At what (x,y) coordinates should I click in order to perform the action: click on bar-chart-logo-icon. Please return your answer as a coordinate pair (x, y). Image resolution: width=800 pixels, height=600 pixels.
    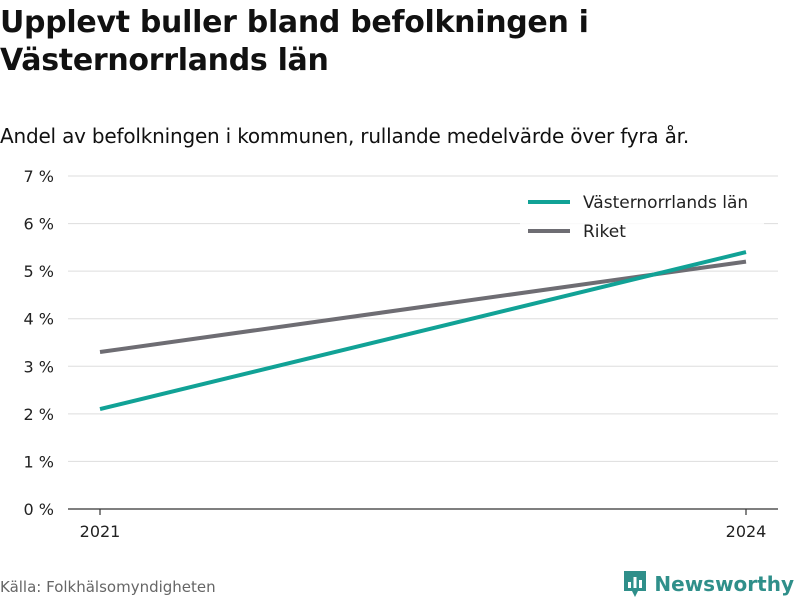
    Looking at the image, I should click on (635, 584).